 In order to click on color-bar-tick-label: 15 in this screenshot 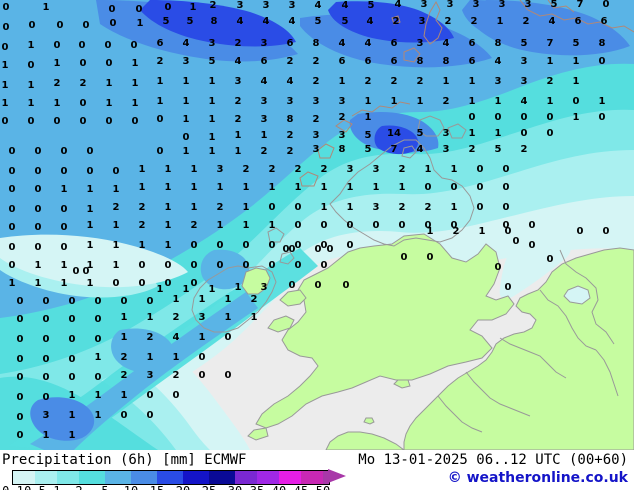, I will do `click(157, 487)`.